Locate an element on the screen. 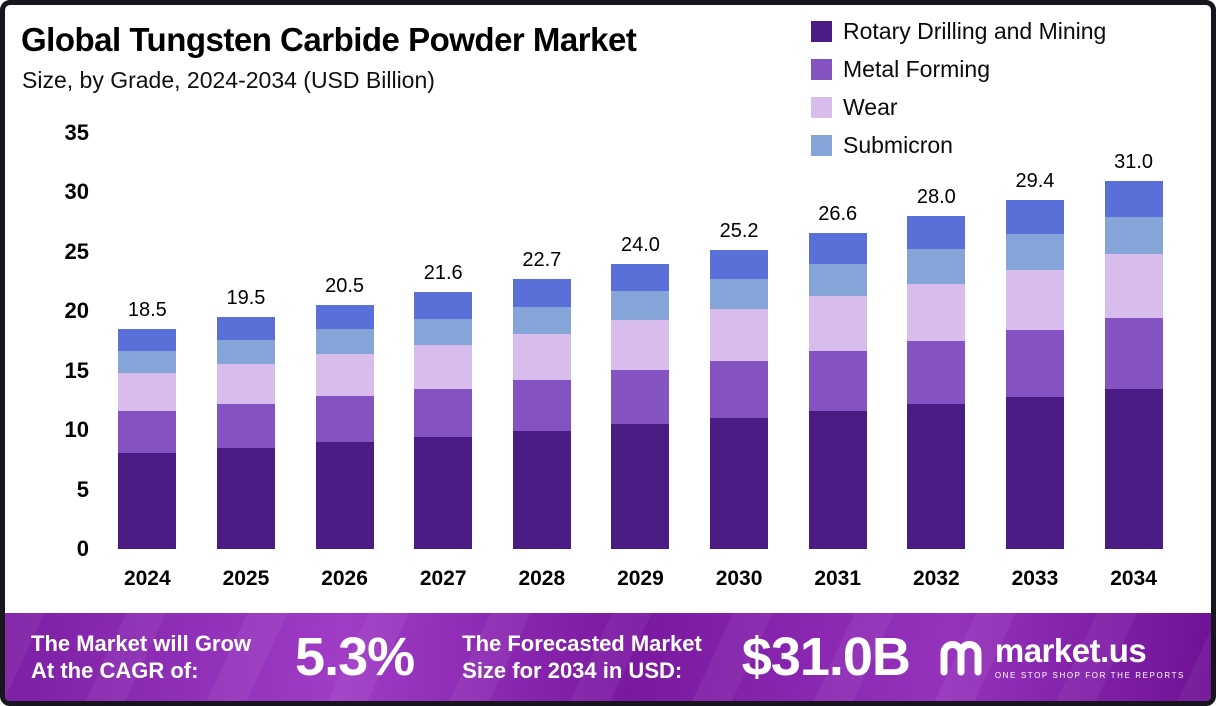  y-tick-label: 20 is located at coordinates (76, 311).